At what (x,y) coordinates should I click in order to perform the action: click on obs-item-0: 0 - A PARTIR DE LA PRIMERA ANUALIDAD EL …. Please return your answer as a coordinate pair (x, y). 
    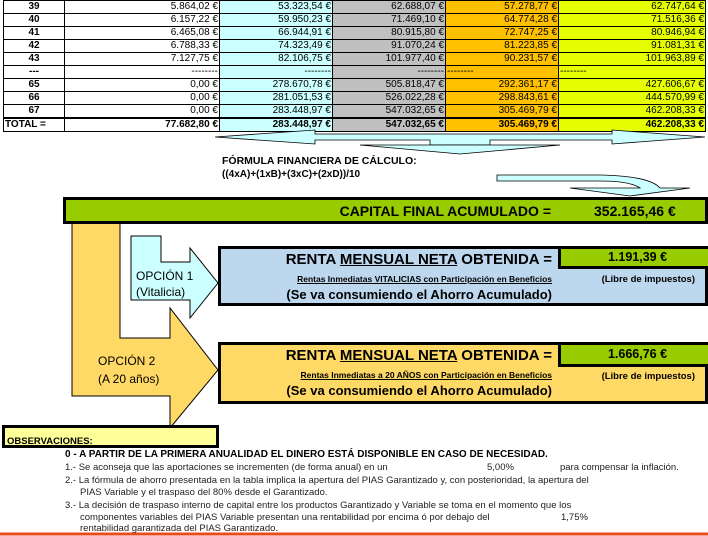
    Looking at the image, I should click on (306, 454).